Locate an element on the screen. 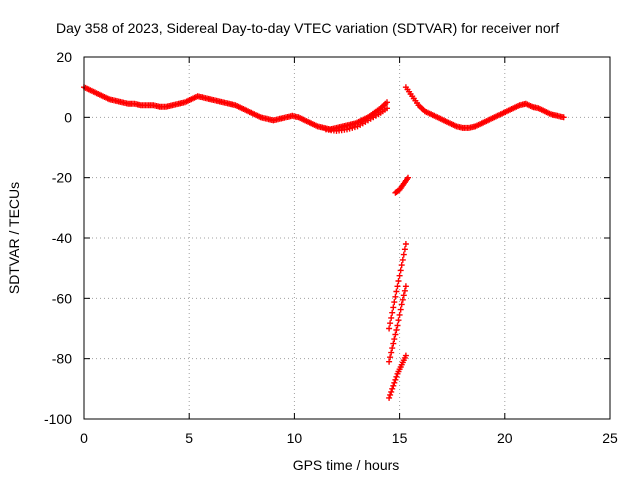 This screenshot has width=640, height=480. y-tick-label: -40 is located at coordinates (62, 238).